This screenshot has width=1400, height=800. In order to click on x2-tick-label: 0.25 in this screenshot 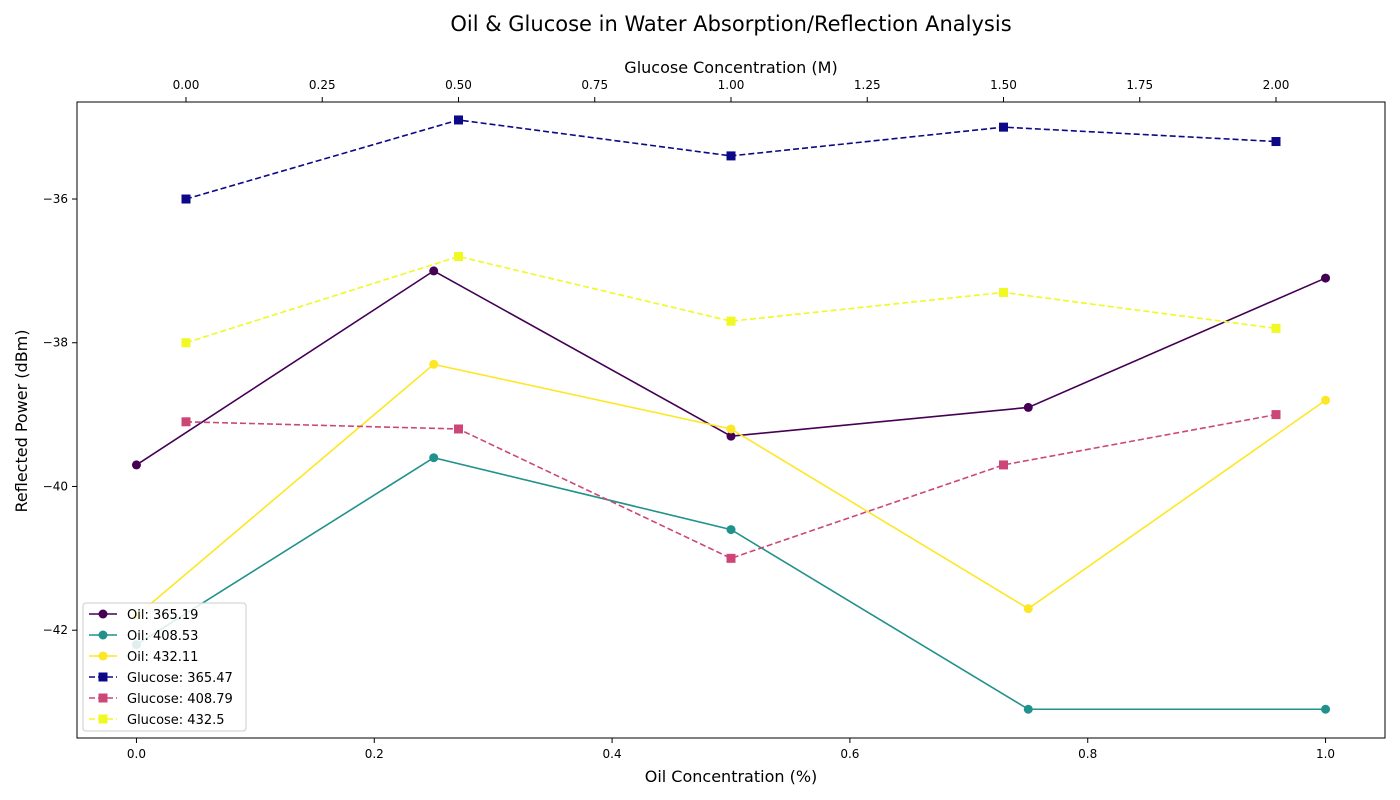, I will do `click(322, 85)`.